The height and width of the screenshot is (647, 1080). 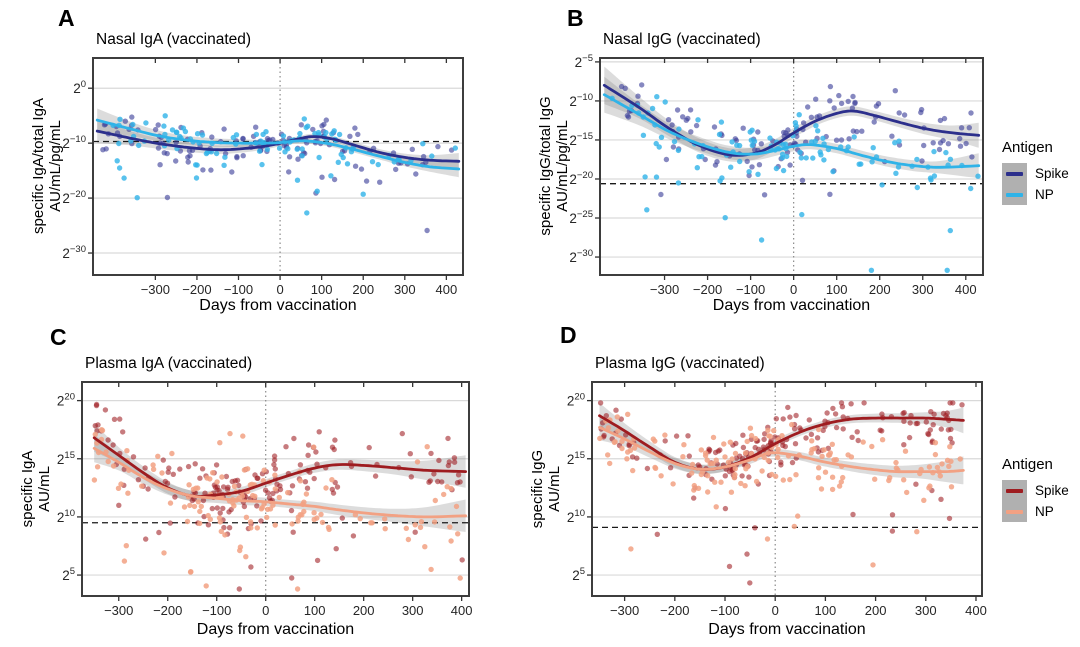 What do you see at coordinates (584, 61) in the screenshot?
I see `svg-text: 2−5` at bounding box center [584, 61].